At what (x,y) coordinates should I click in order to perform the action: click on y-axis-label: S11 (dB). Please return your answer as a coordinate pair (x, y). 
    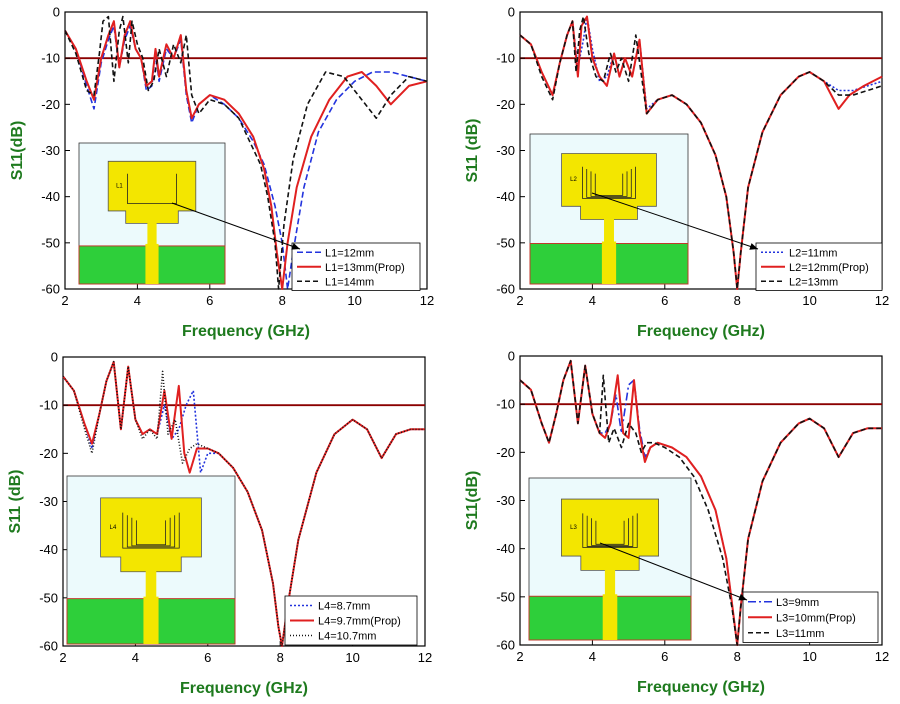
    Looking at the image, I should click on (472, 150).